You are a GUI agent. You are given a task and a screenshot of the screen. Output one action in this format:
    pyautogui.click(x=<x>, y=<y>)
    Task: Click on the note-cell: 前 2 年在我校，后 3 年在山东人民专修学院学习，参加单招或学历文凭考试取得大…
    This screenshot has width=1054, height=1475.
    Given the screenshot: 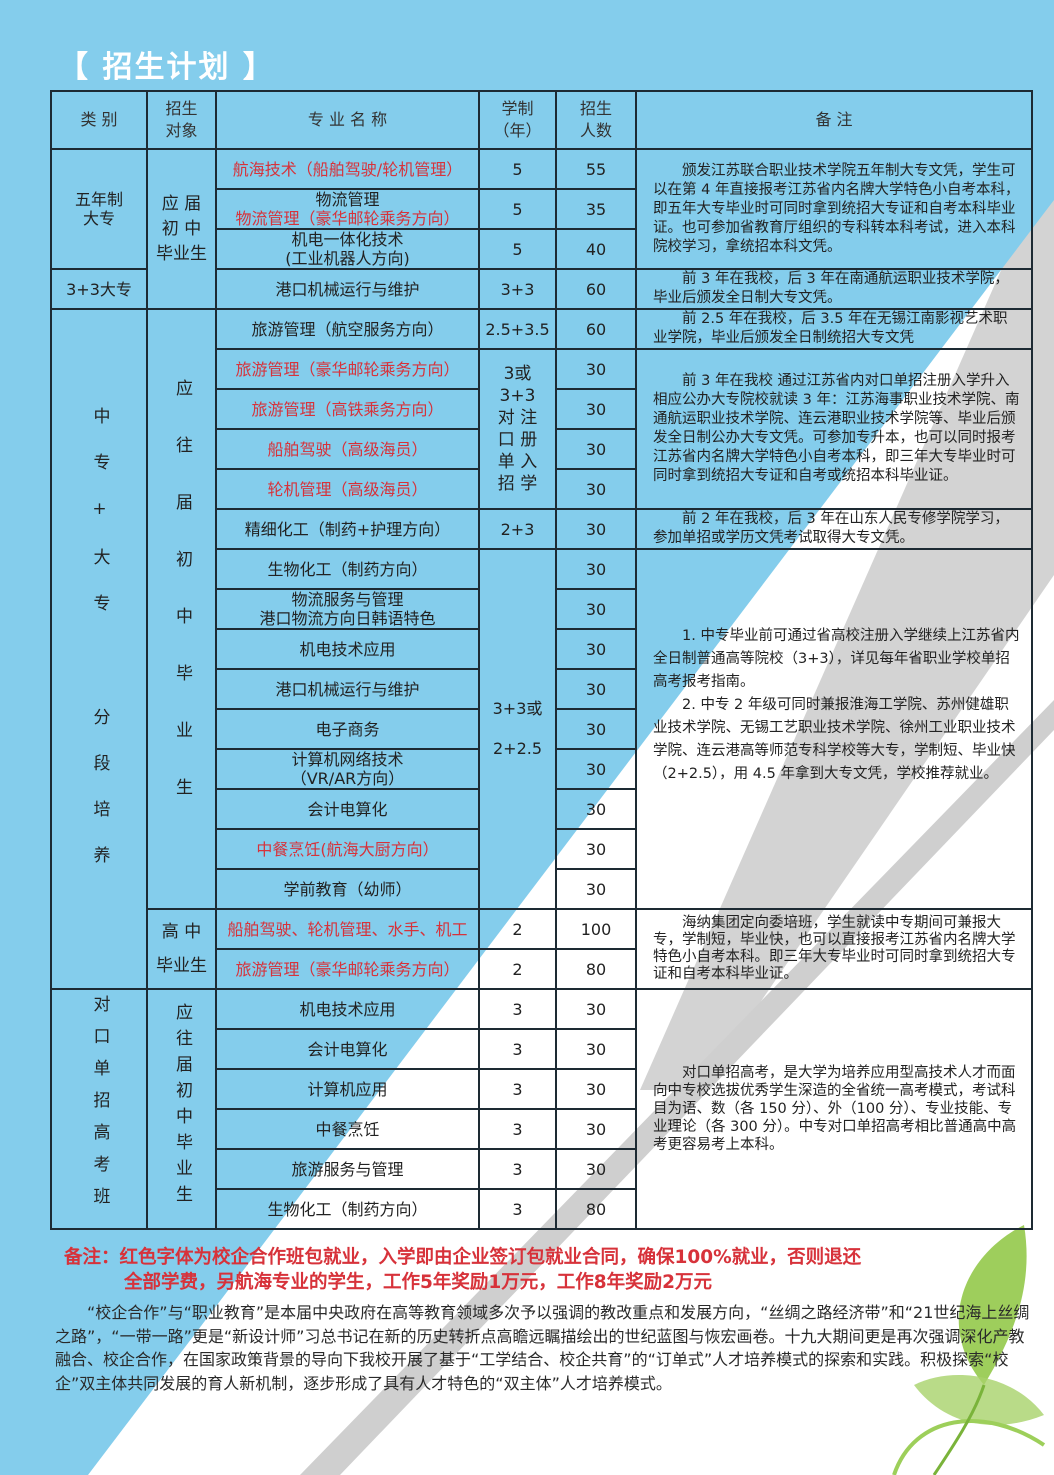 What is the action you would take?
    pyautogui.click(x=834, y=529)
    